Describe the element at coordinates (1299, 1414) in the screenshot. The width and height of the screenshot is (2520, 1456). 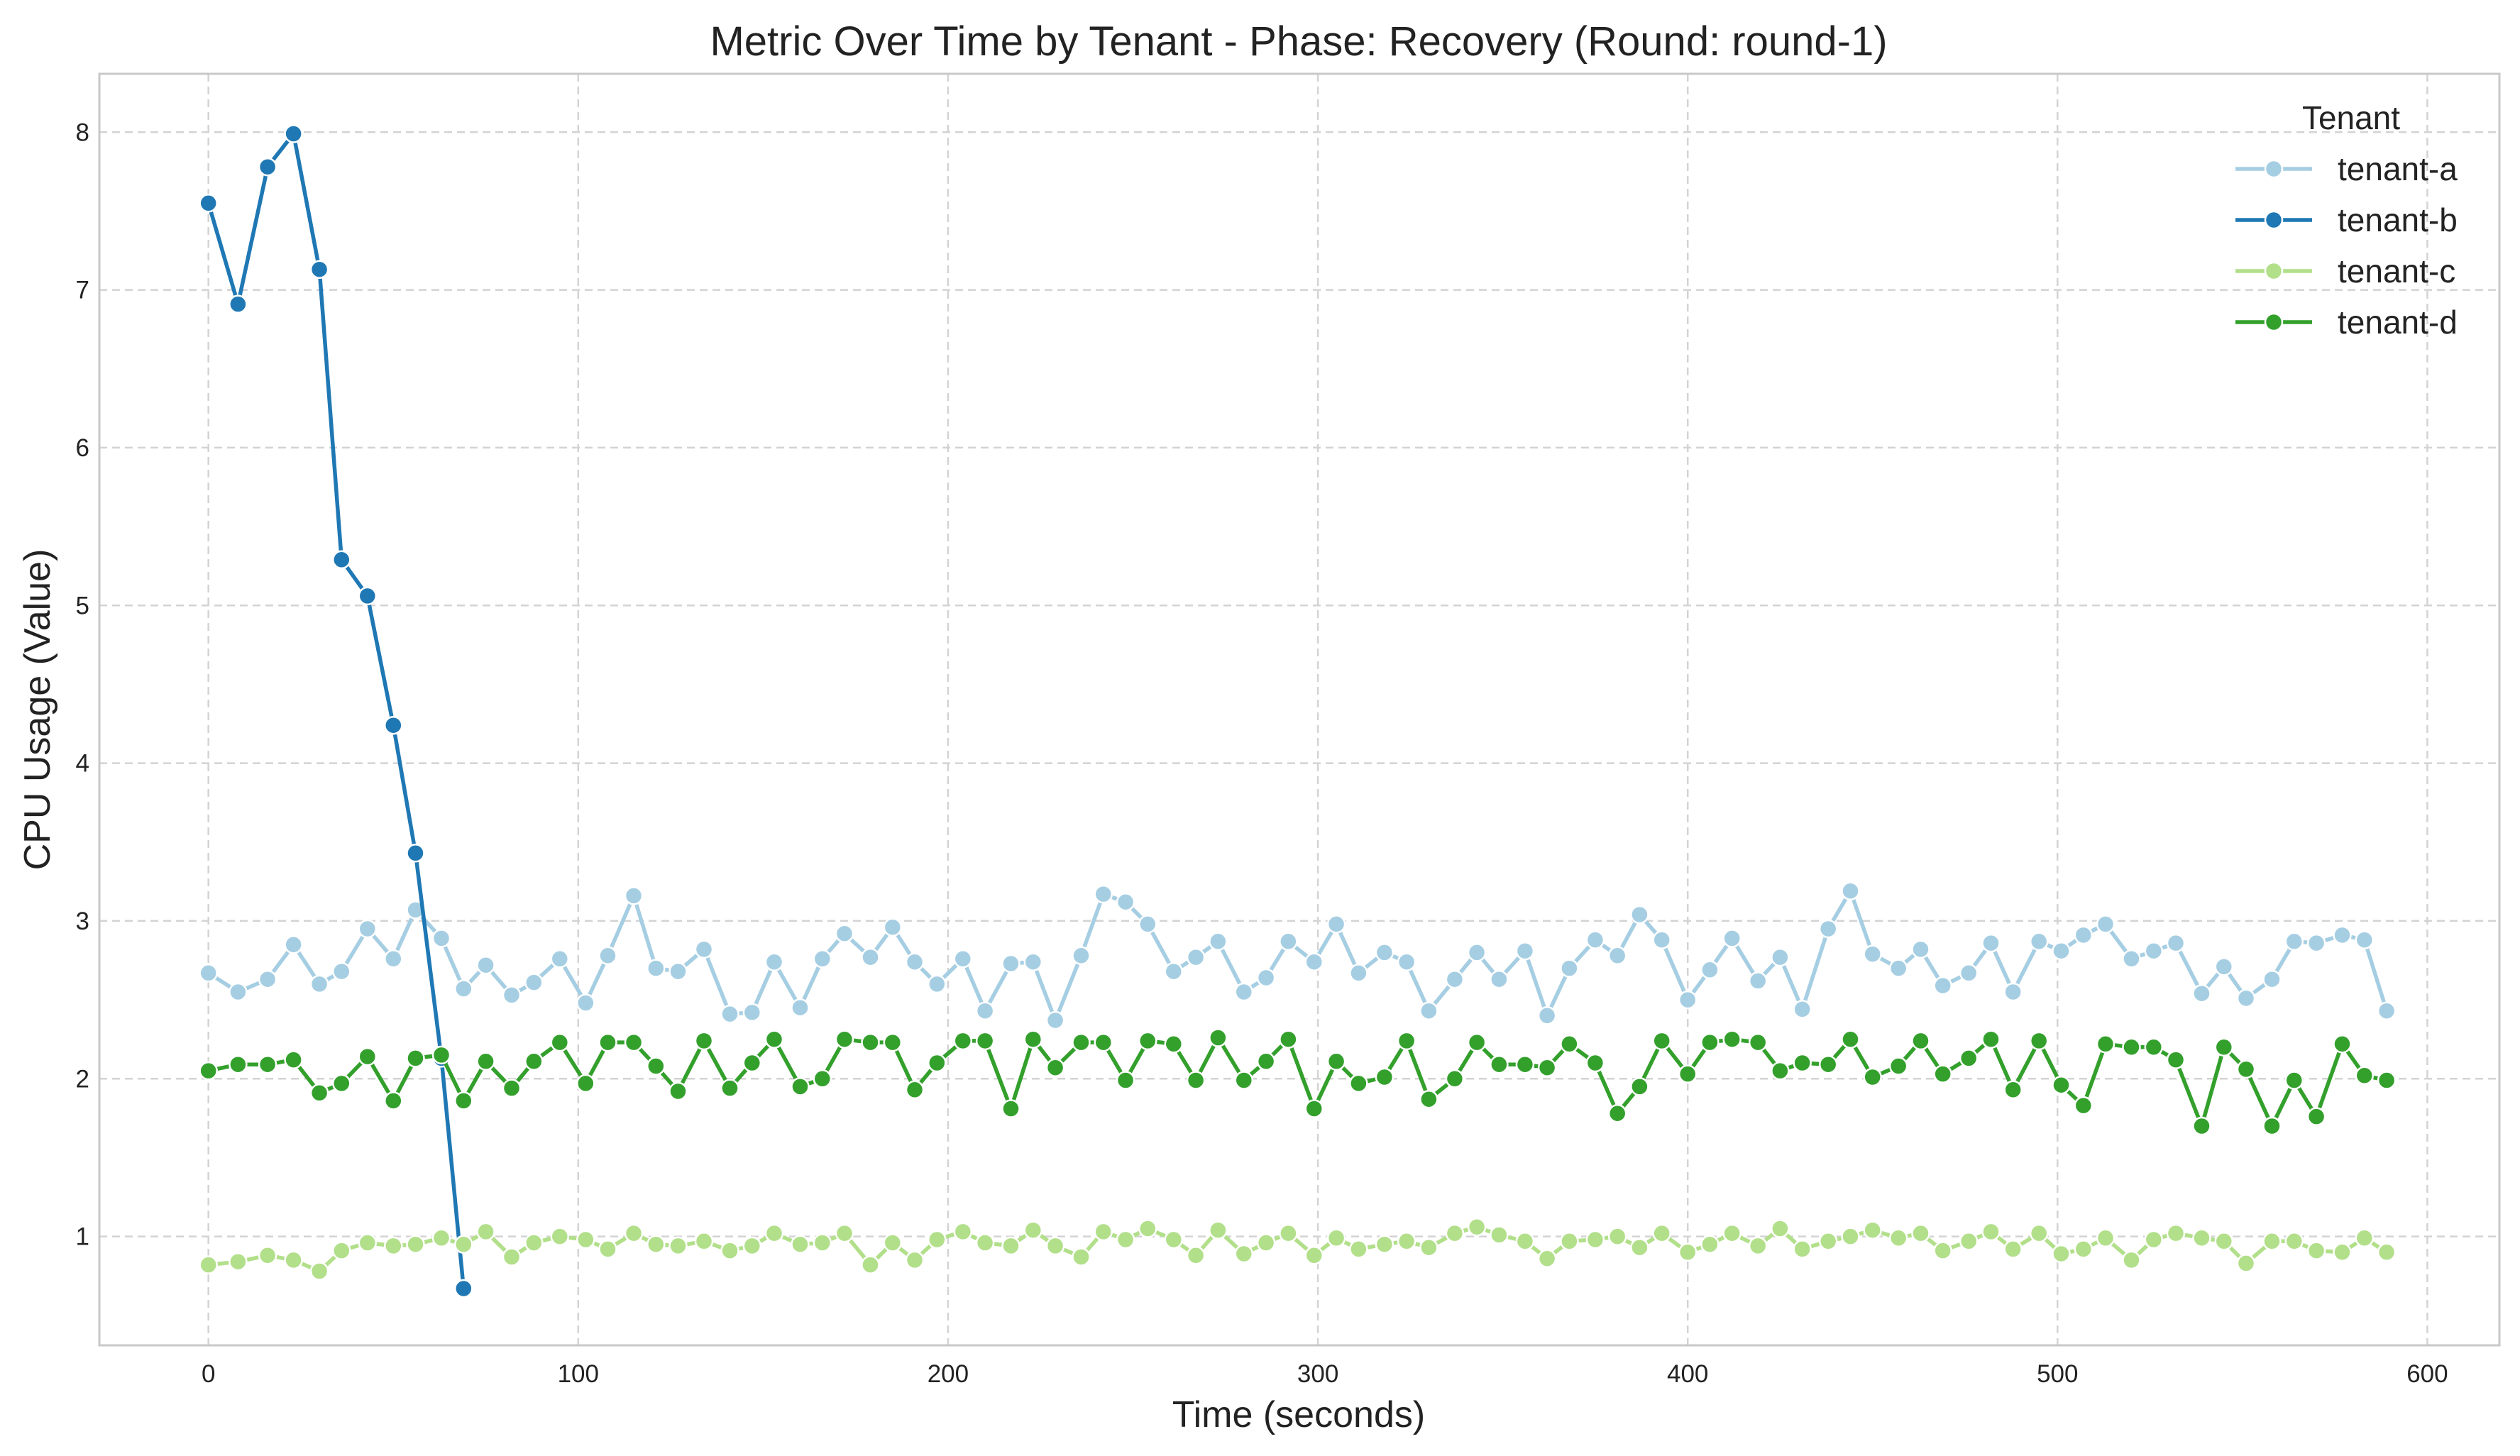
I see `x-axis-label: Time (seconds)` at that location.